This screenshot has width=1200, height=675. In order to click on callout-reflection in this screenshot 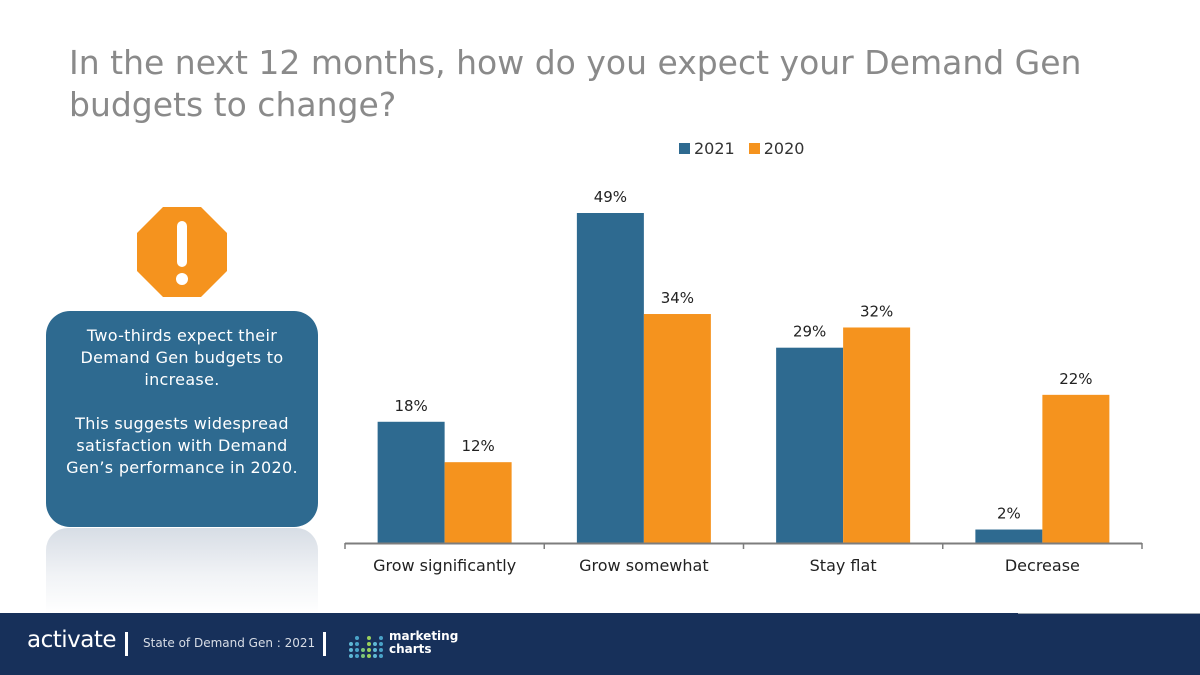, I will do `click(182, 571)`.